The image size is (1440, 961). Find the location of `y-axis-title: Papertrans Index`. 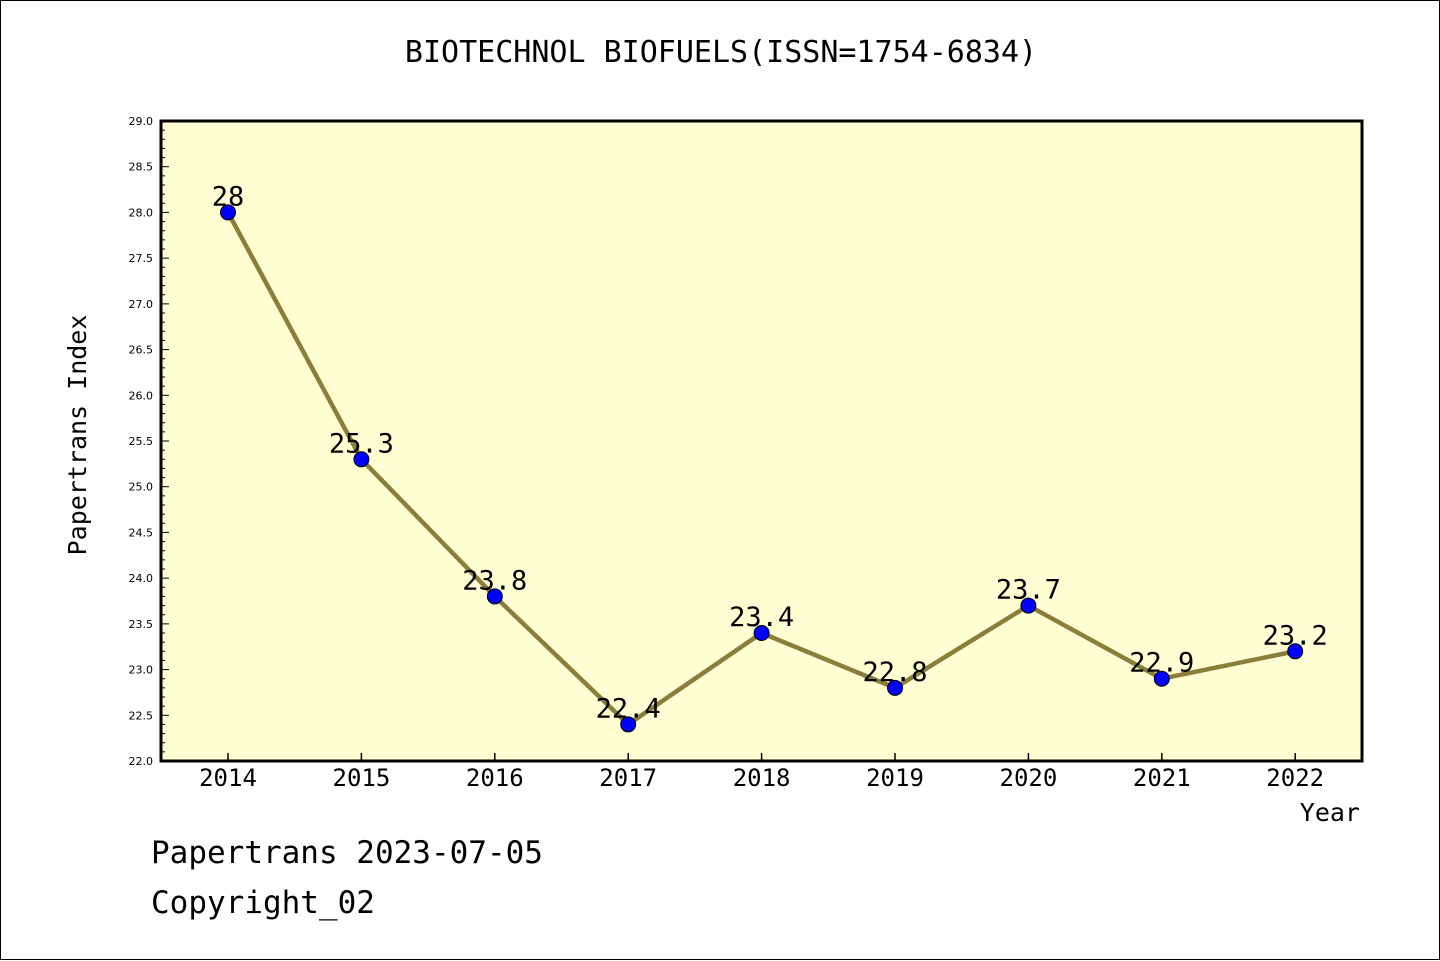

y-axis-title: Papertrans Index is located at coordinates (77, 435).